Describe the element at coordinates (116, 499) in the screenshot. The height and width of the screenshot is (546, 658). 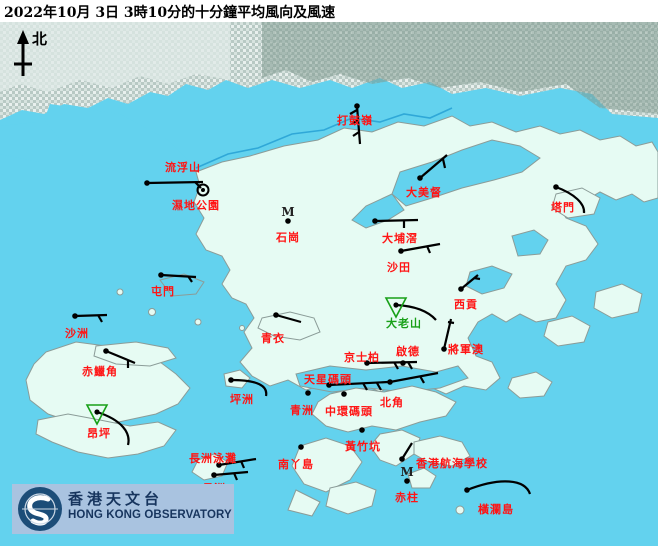
I see `logo-name-zh: 香港天文台` at that location.